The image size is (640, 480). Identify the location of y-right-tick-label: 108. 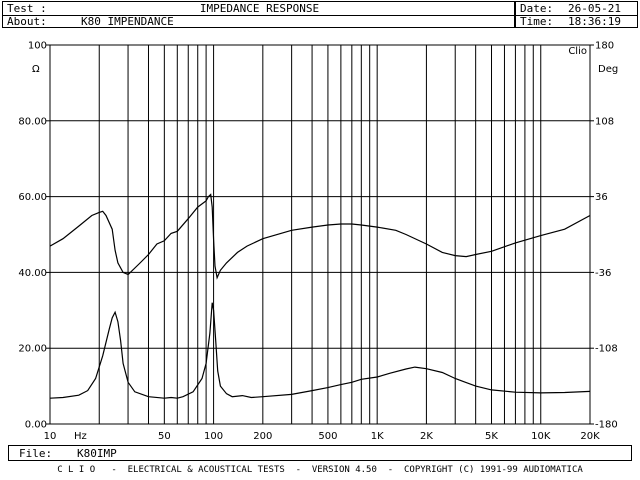
(604, 121).